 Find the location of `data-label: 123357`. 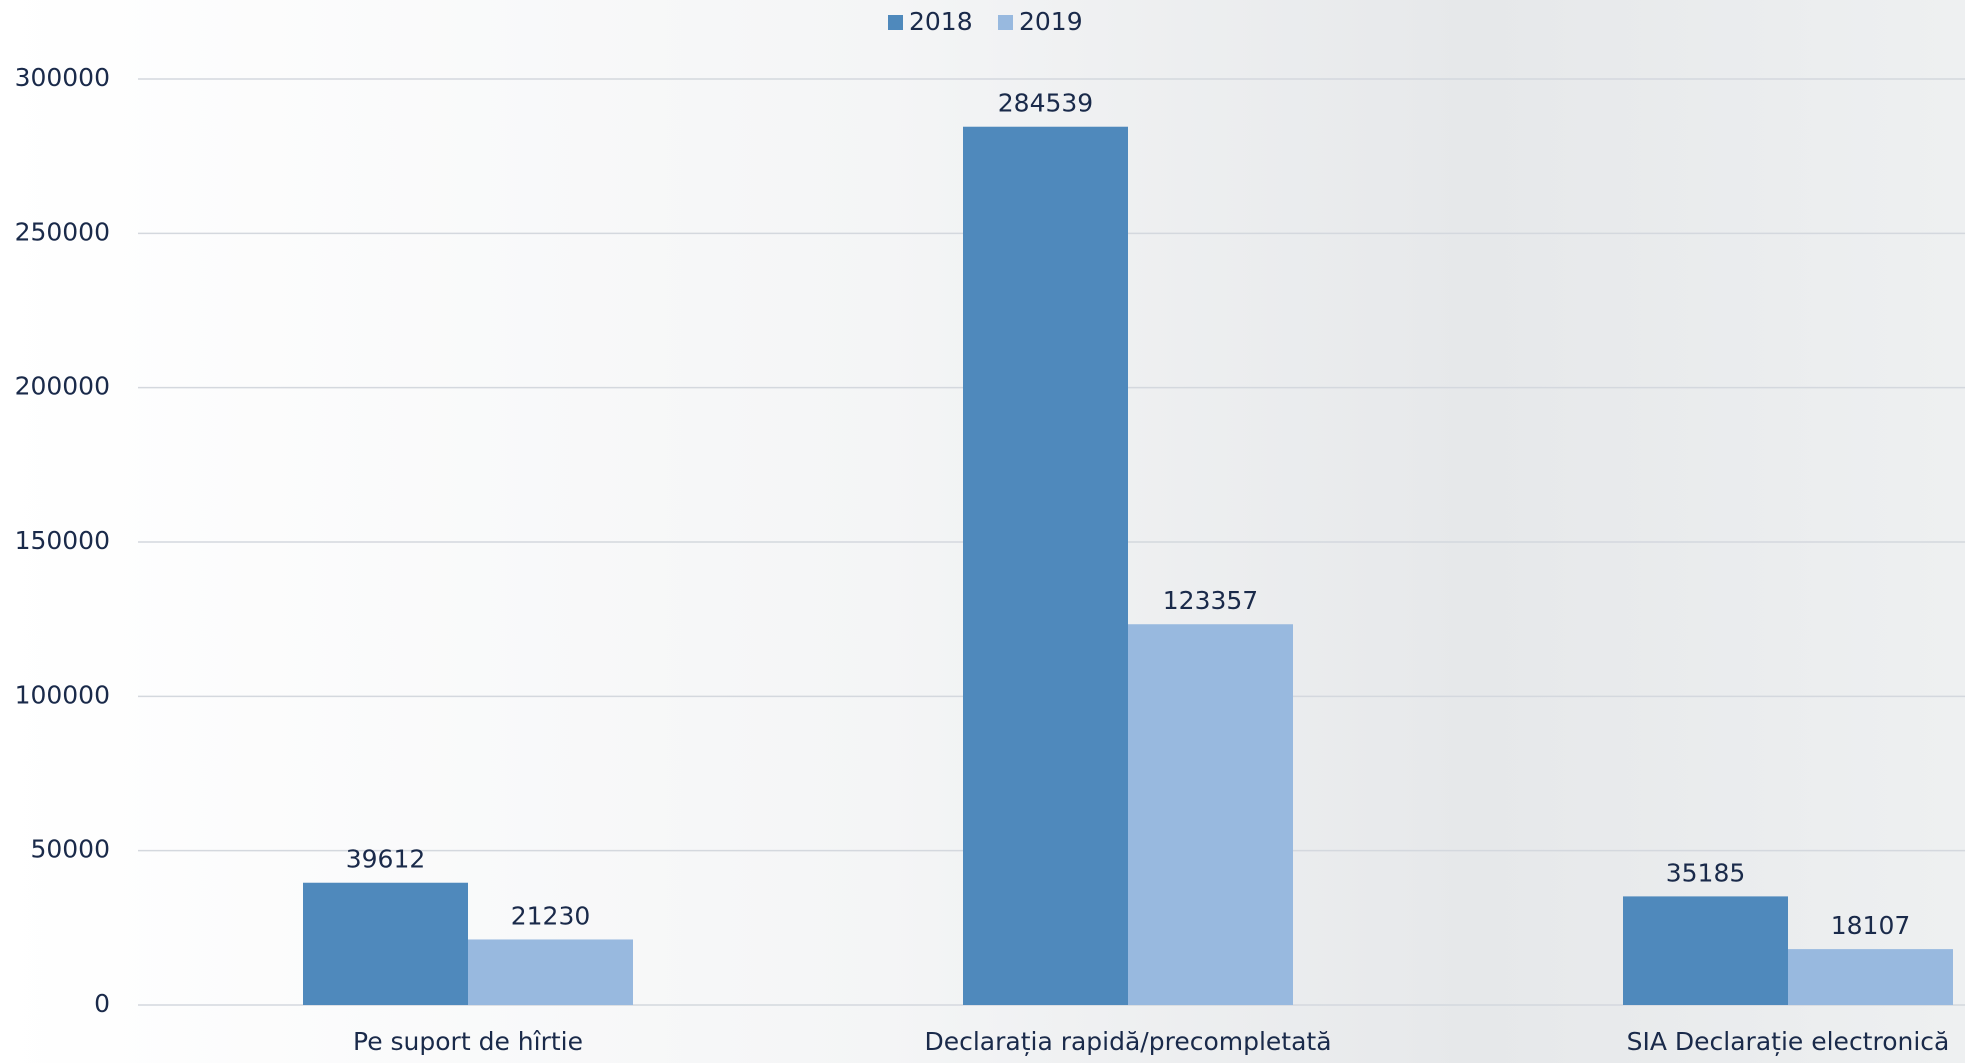

data-label: 123357 is located at coordinates (1210, 600).